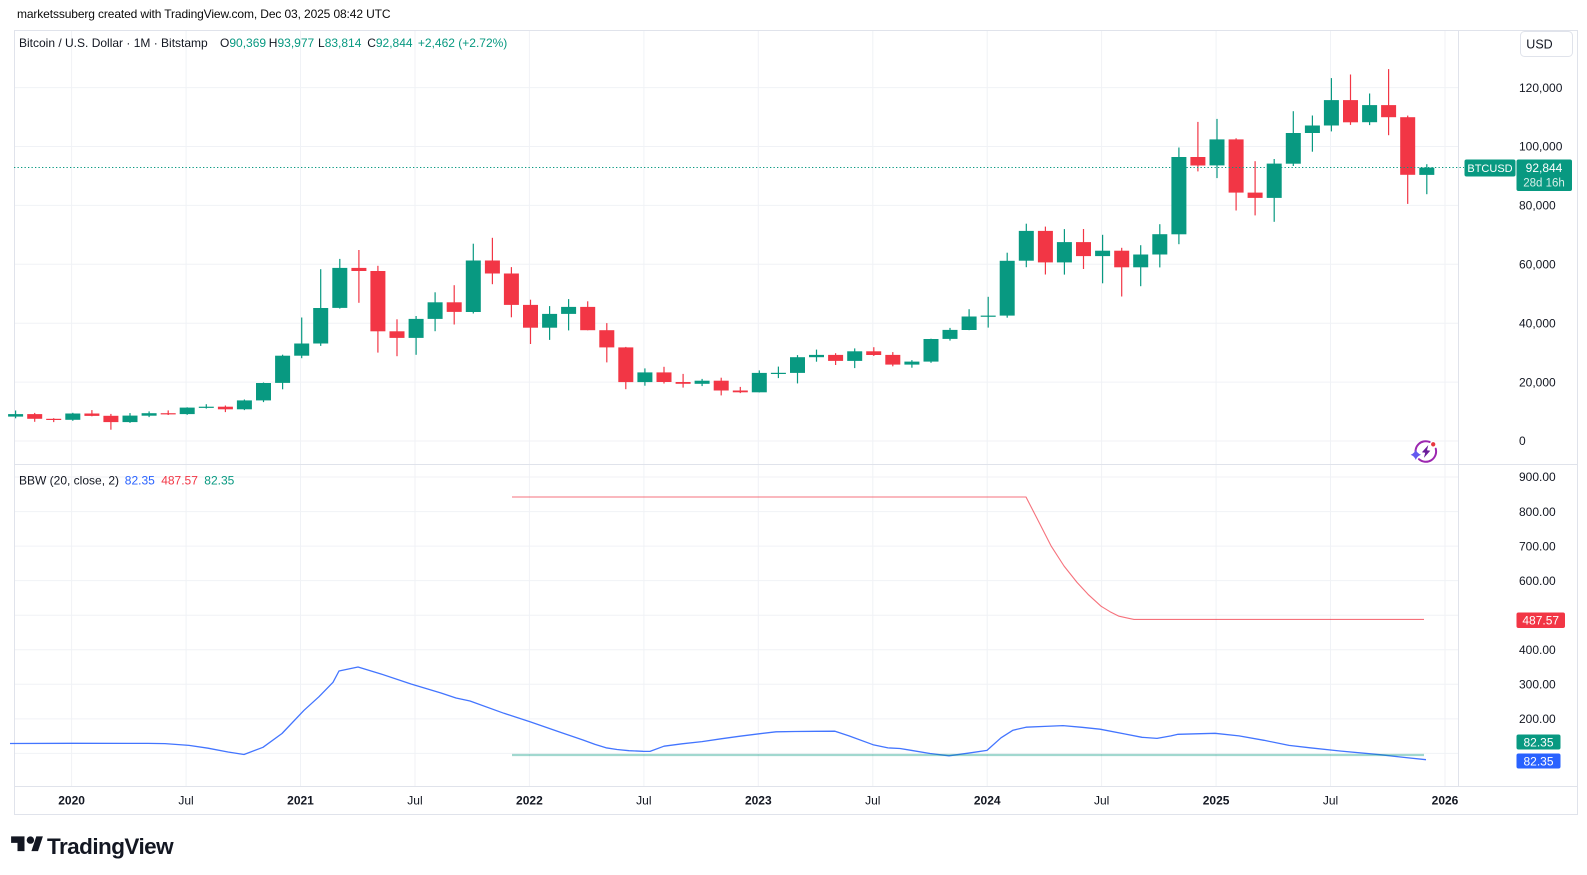 The height and width of the screenshot is (875, 1587). I want to click on svg-text: 400.00, so click(1537, 650).